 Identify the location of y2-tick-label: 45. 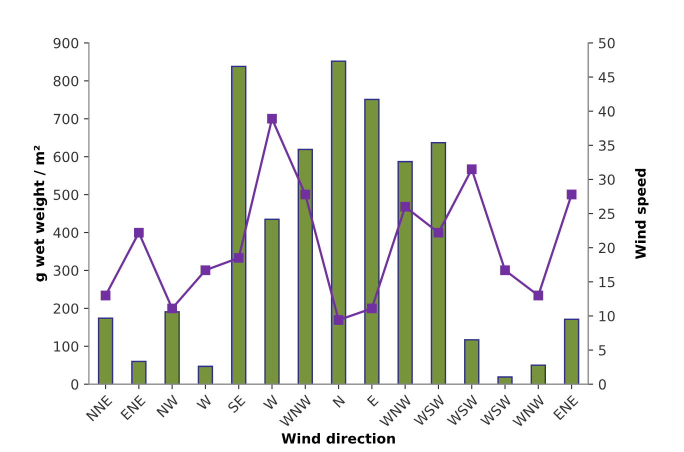
(606, 77).